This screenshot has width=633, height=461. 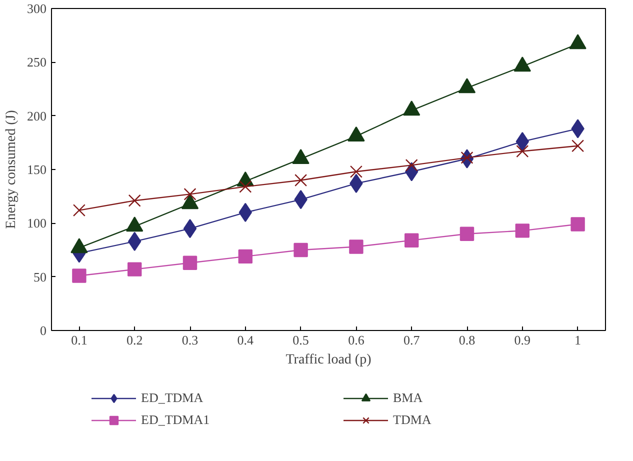 I want to click on y-tick-label: 100, so click(x=36, y=223).